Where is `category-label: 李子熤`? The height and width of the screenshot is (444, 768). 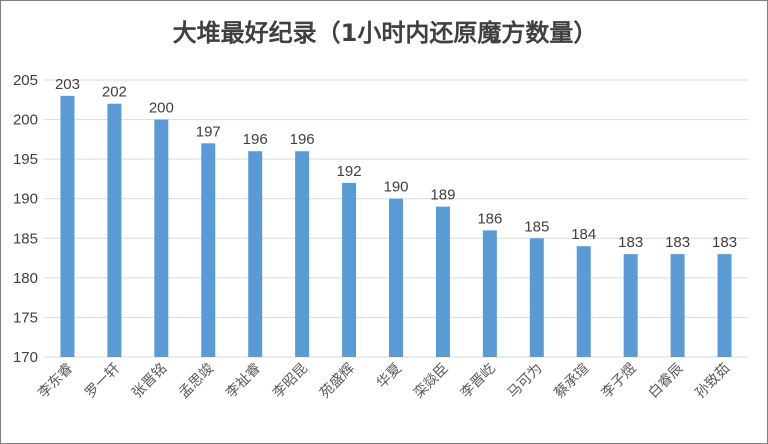 category-label: 李子熤 is located at coordinates (618, 381).